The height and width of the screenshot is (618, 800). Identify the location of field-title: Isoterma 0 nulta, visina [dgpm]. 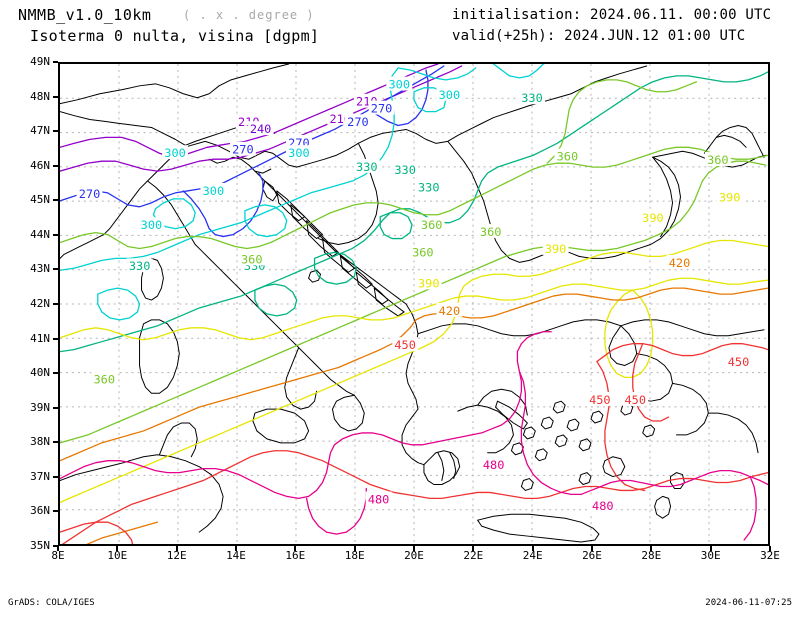
(175, 36).